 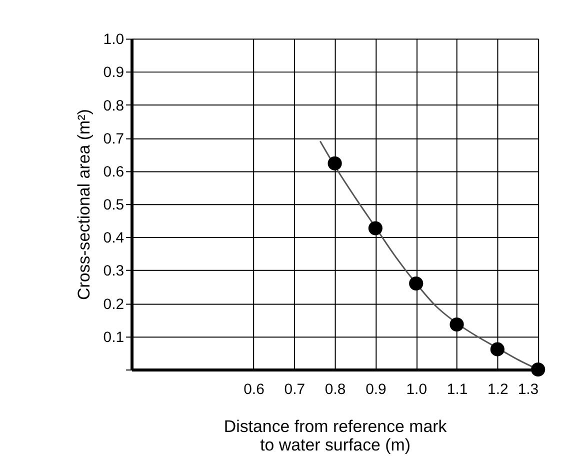 I want to click on y-tick-label: 0.7, so click(x=113, y=139).